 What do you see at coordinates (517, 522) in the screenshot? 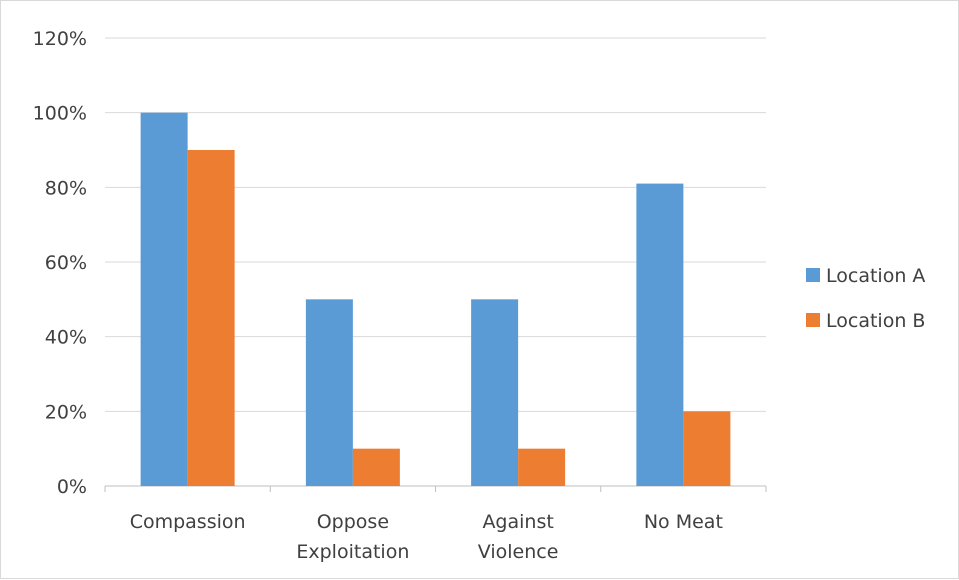
I see `x-category-label: Against` at bounding box center [517, 522].